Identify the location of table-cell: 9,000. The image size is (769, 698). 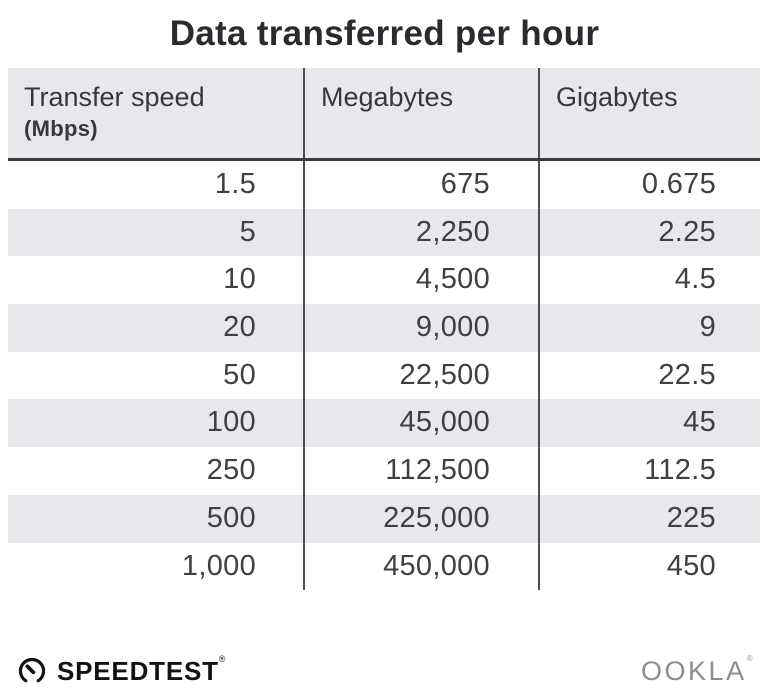
(420, 328).